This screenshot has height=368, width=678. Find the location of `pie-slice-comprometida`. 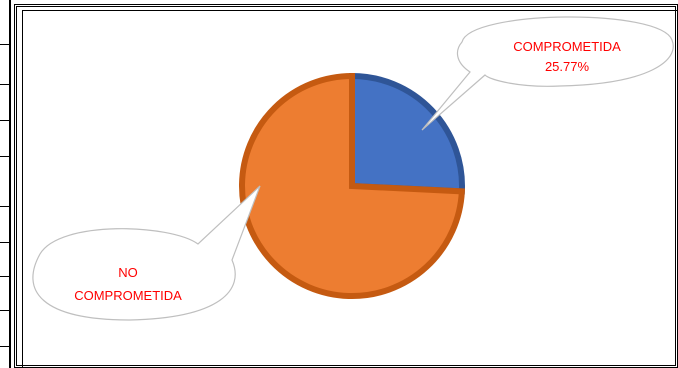

pie-slice-comprometida is located at coordinates (407, 133).